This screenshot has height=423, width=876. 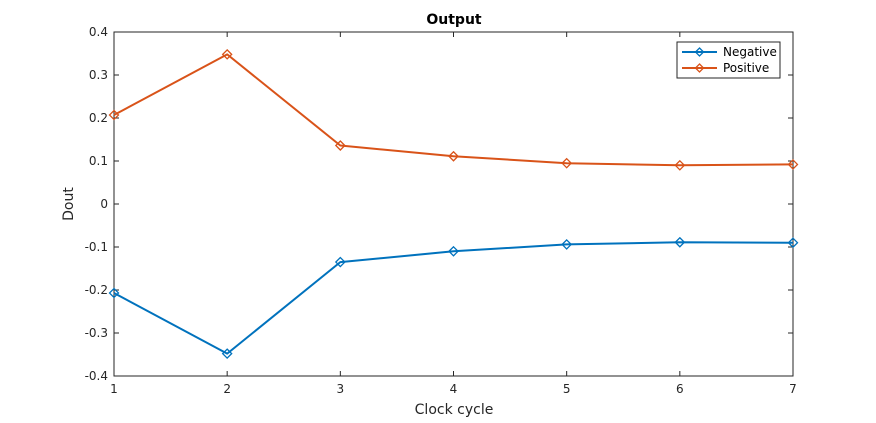 What do you see at coordinates (98, 32) in the screenshot?
I see `y-tick-label: 0.4` at bounding box center [98, 32].